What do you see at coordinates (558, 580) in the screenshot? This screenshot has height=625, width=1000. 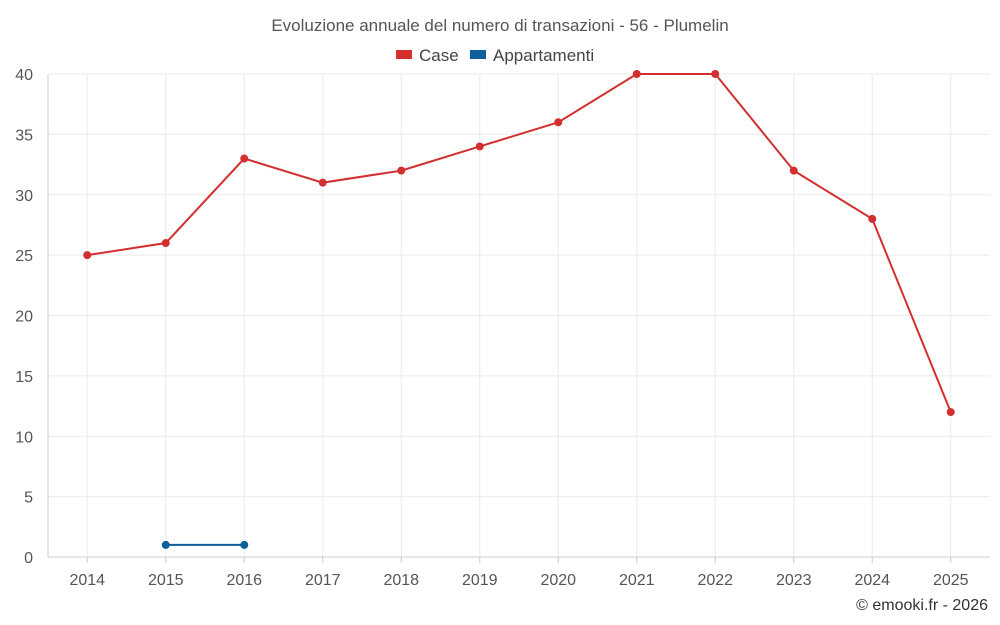 I see `x-tick-label: 2020` at bounding box center [558, 580].